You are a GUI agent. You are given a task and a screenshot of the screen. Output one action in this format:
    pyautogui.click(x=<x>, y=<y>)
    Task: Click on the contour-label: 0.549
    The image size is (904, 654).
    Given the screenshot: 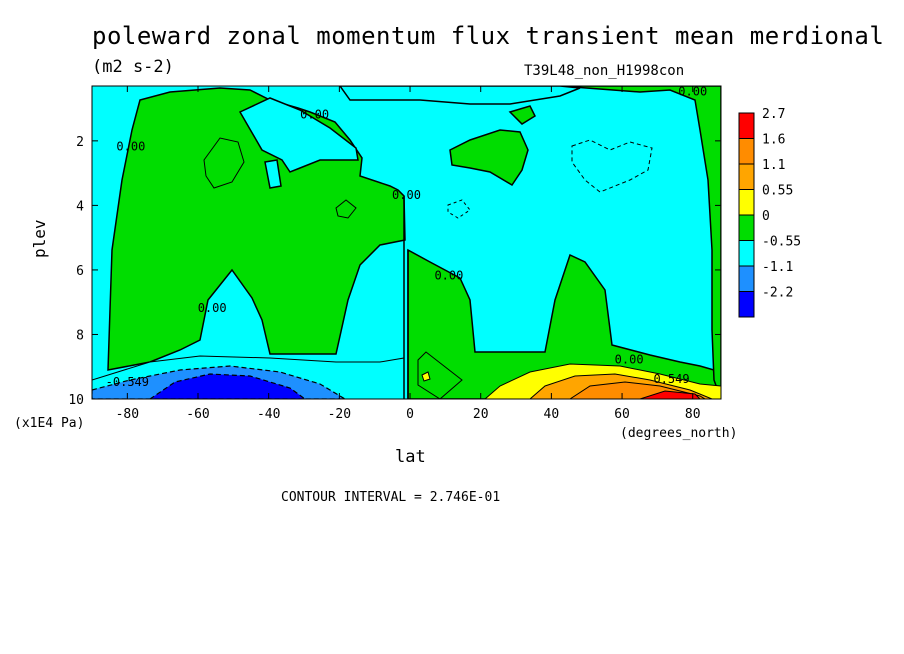 What is the action you would take?
    pyautogui.click(x=671, y=379)
    